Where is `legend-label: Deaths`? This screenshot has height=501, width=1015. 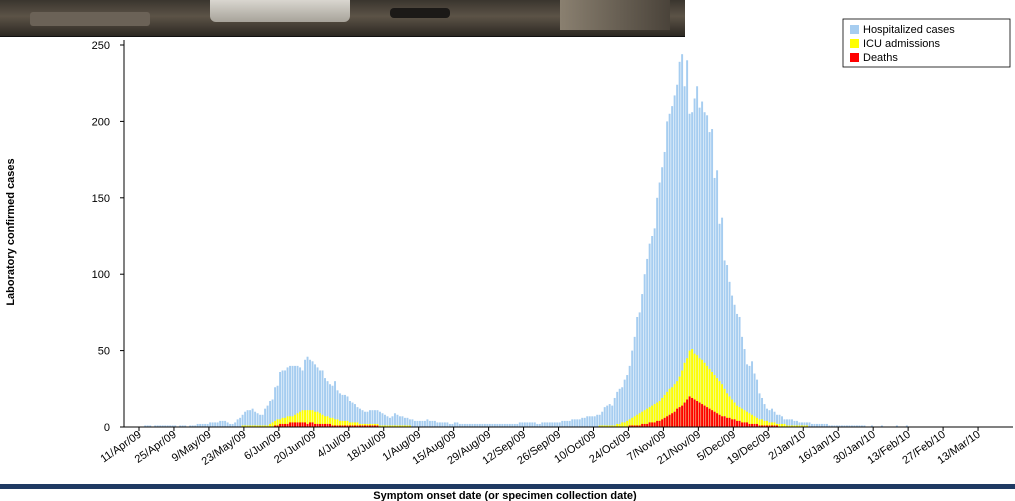 legend-label: Deaths is located at coordinates (880, 58).